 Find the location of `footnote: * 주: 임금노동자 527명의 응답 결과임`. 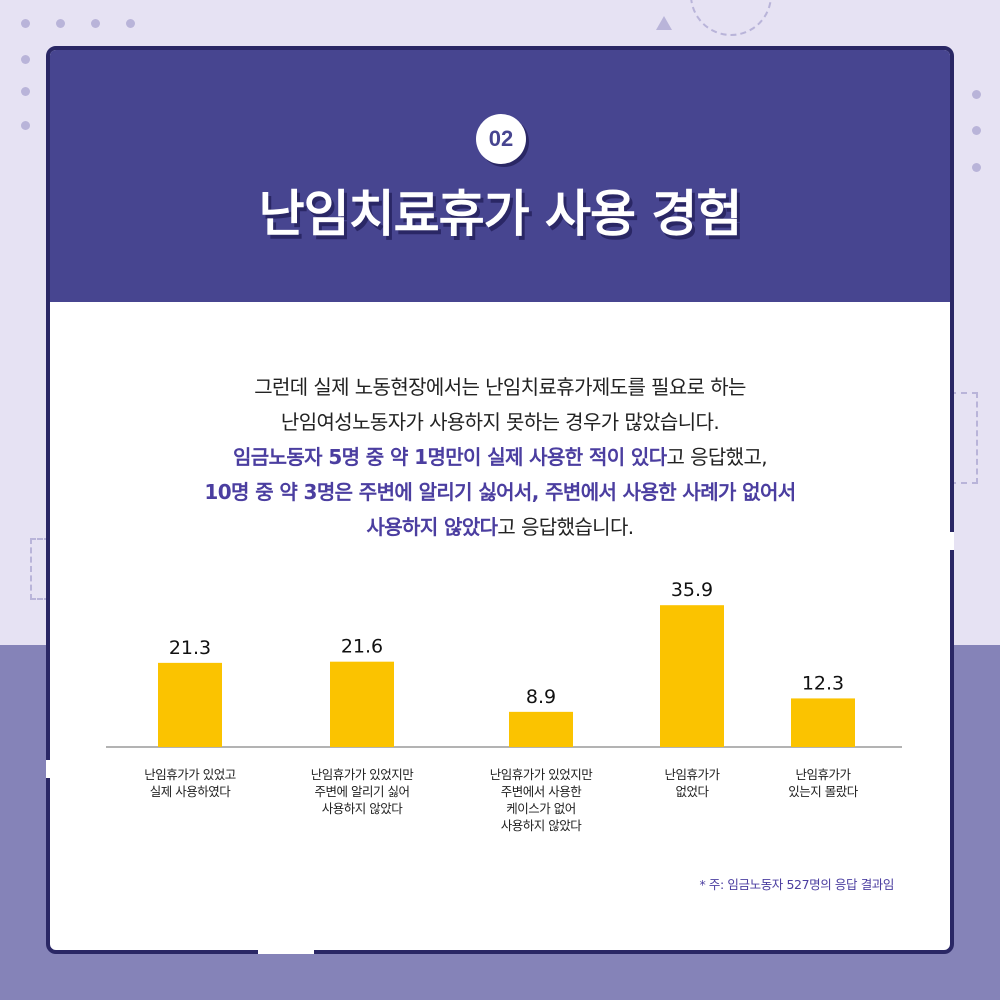

footnote: * 주: 임금노동자 527명의 응답 결과임 is located at coordinates (797, 884).